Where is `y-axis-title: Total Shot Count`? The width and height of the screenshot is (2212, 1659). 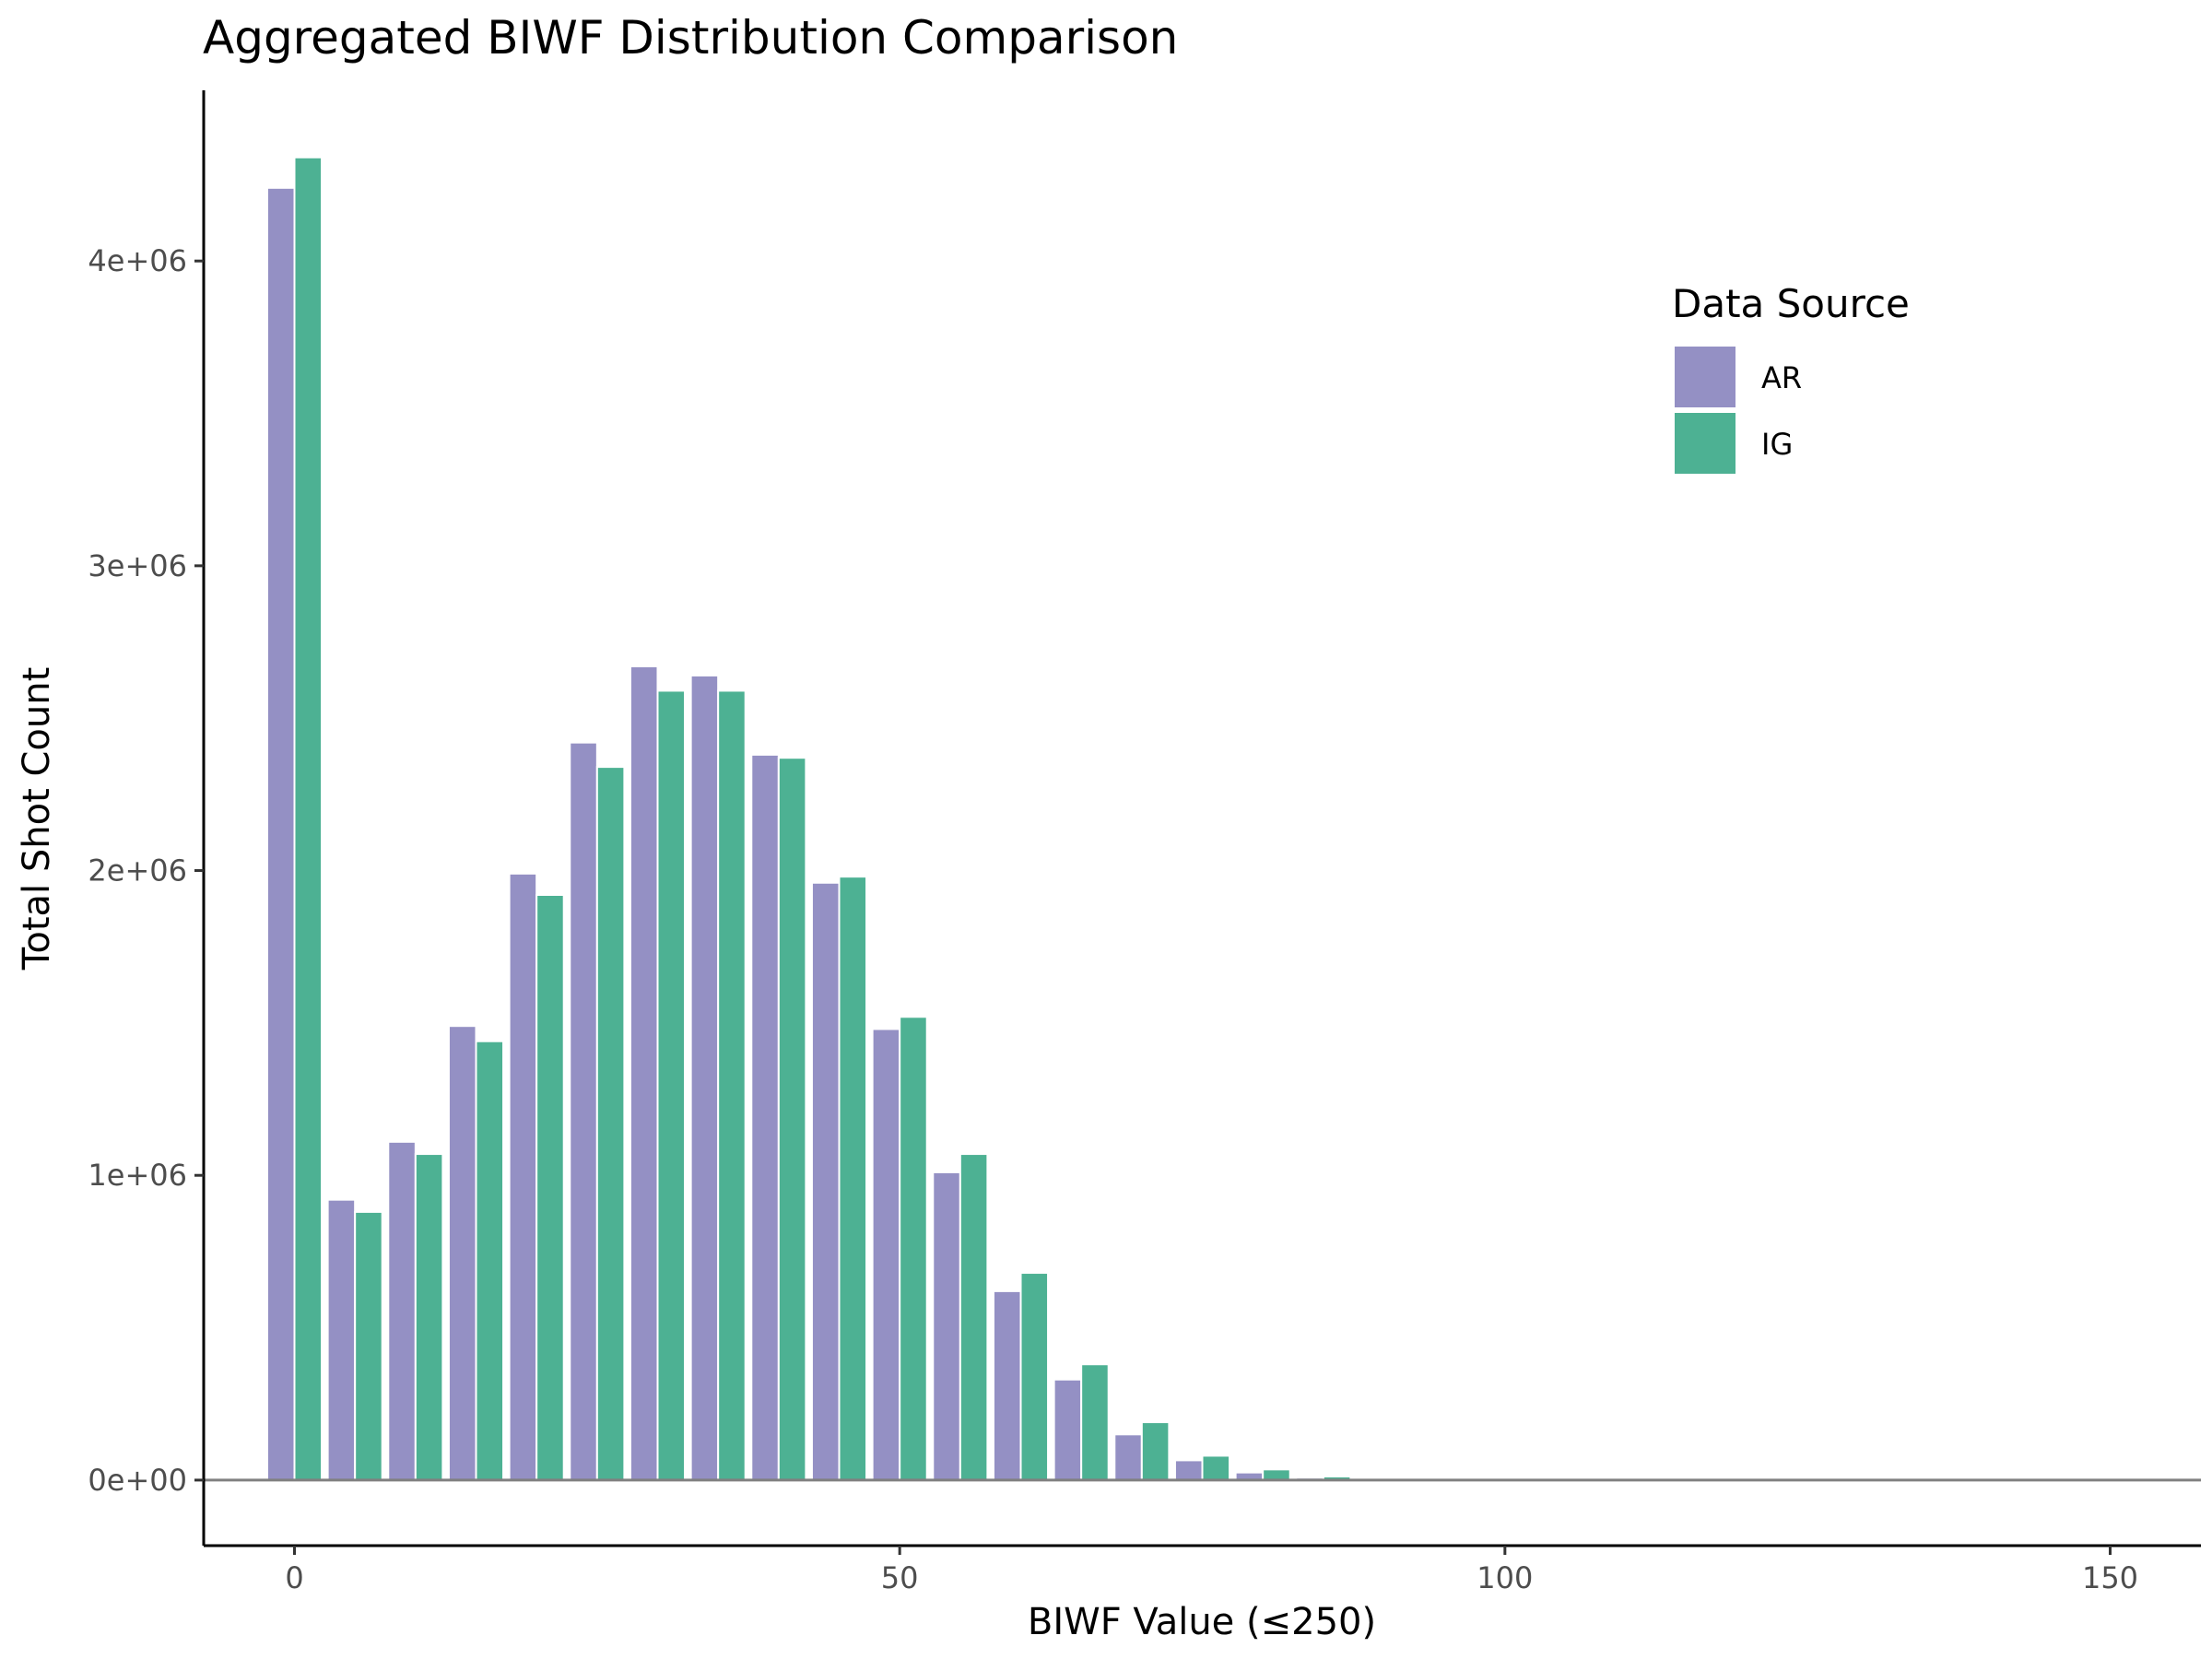
y-axis-title: Total Shot Count is located at coordinates (37, 819).